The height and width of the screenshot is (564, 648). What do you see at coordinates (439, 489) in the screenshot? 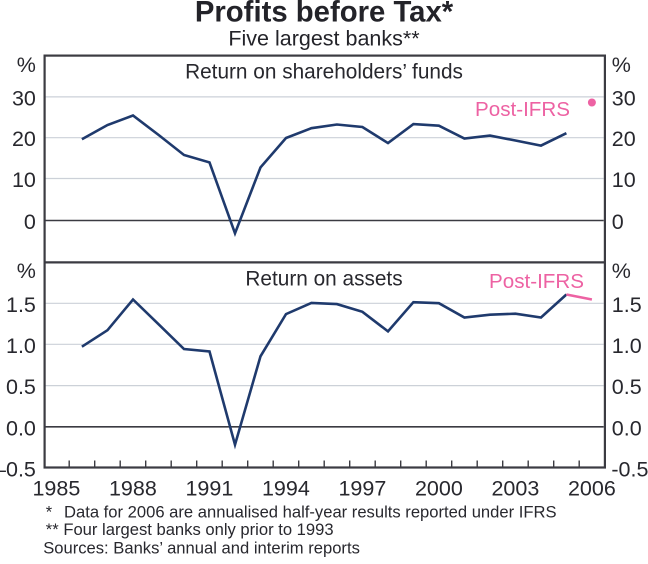
I see `svg-text: 2000` at bounding box center [439, 489].